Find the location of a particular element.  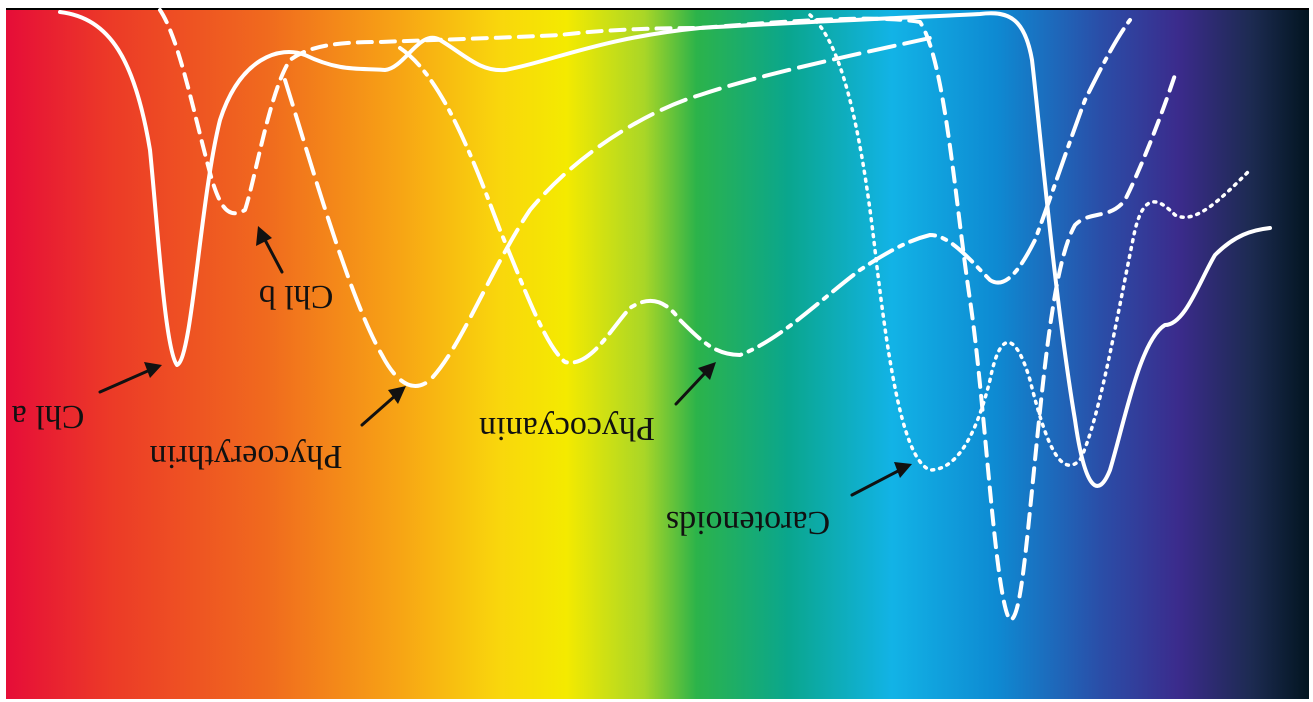

chl-a-label: Chl a is located at coordinates (48, 416).